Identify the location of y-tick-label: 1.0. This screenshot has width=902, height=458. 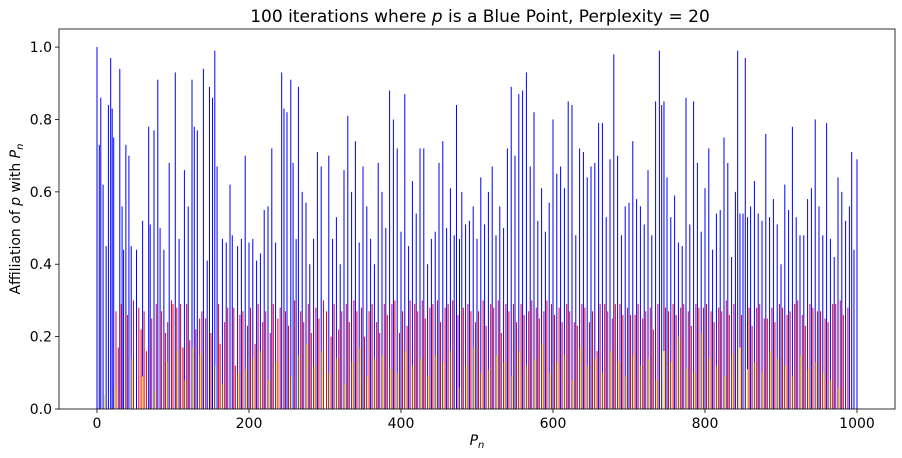
(41, 48).